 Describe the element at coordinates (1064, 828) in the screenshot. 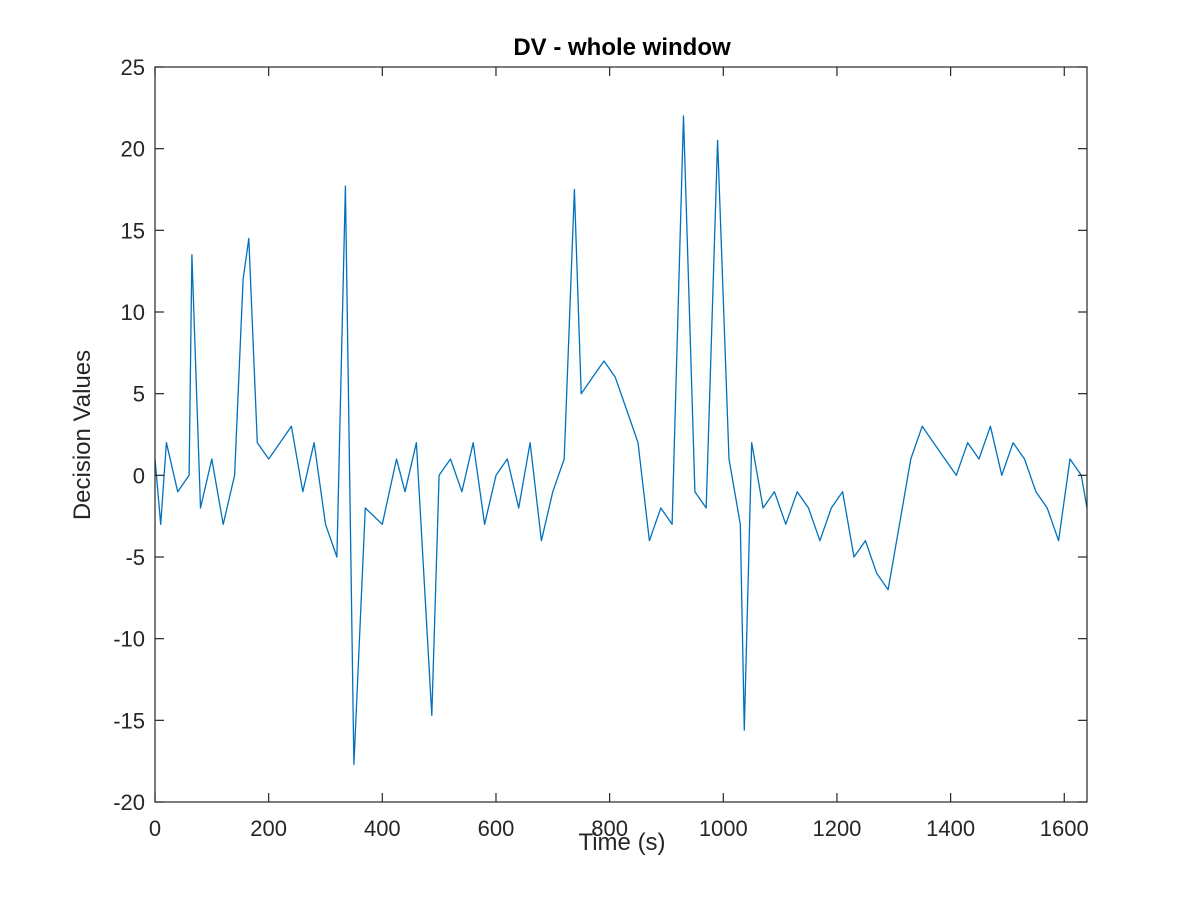

I see `x-tick-label: 1600` at that location.